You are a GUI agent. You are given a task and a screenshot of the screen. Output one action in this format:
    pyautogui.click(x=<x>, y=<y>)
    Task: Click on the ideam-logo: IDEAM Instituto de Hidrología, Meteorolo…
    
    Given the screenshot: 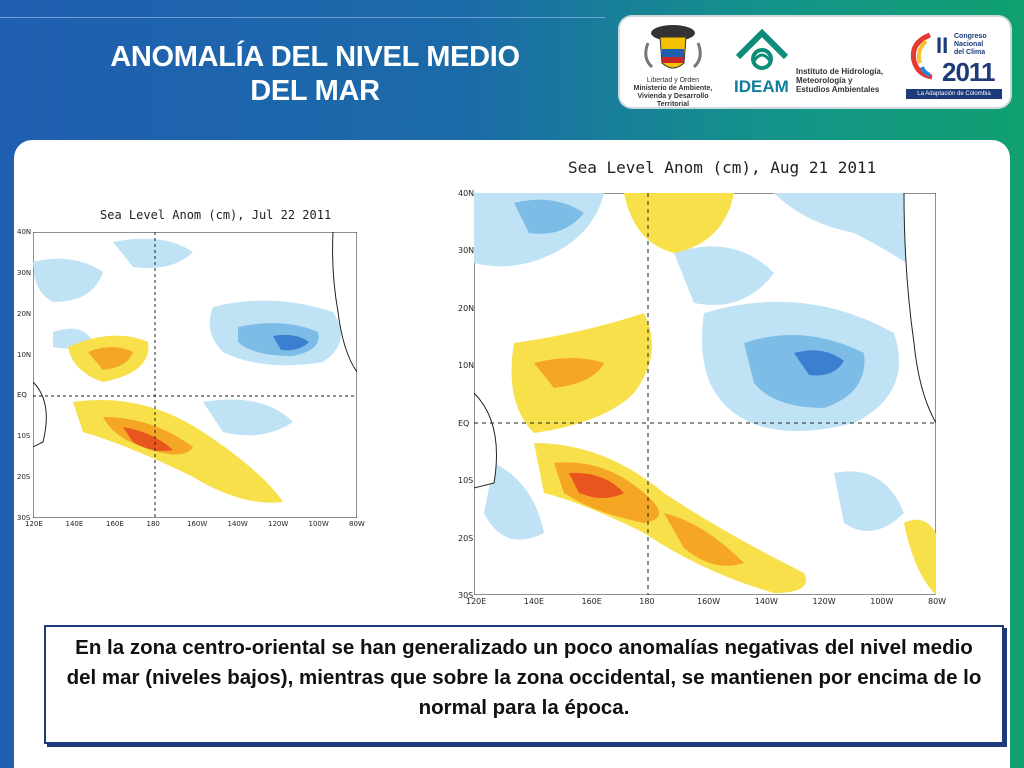 What is the action you would take?
    pyautogui.click(x=812, y=62)
    